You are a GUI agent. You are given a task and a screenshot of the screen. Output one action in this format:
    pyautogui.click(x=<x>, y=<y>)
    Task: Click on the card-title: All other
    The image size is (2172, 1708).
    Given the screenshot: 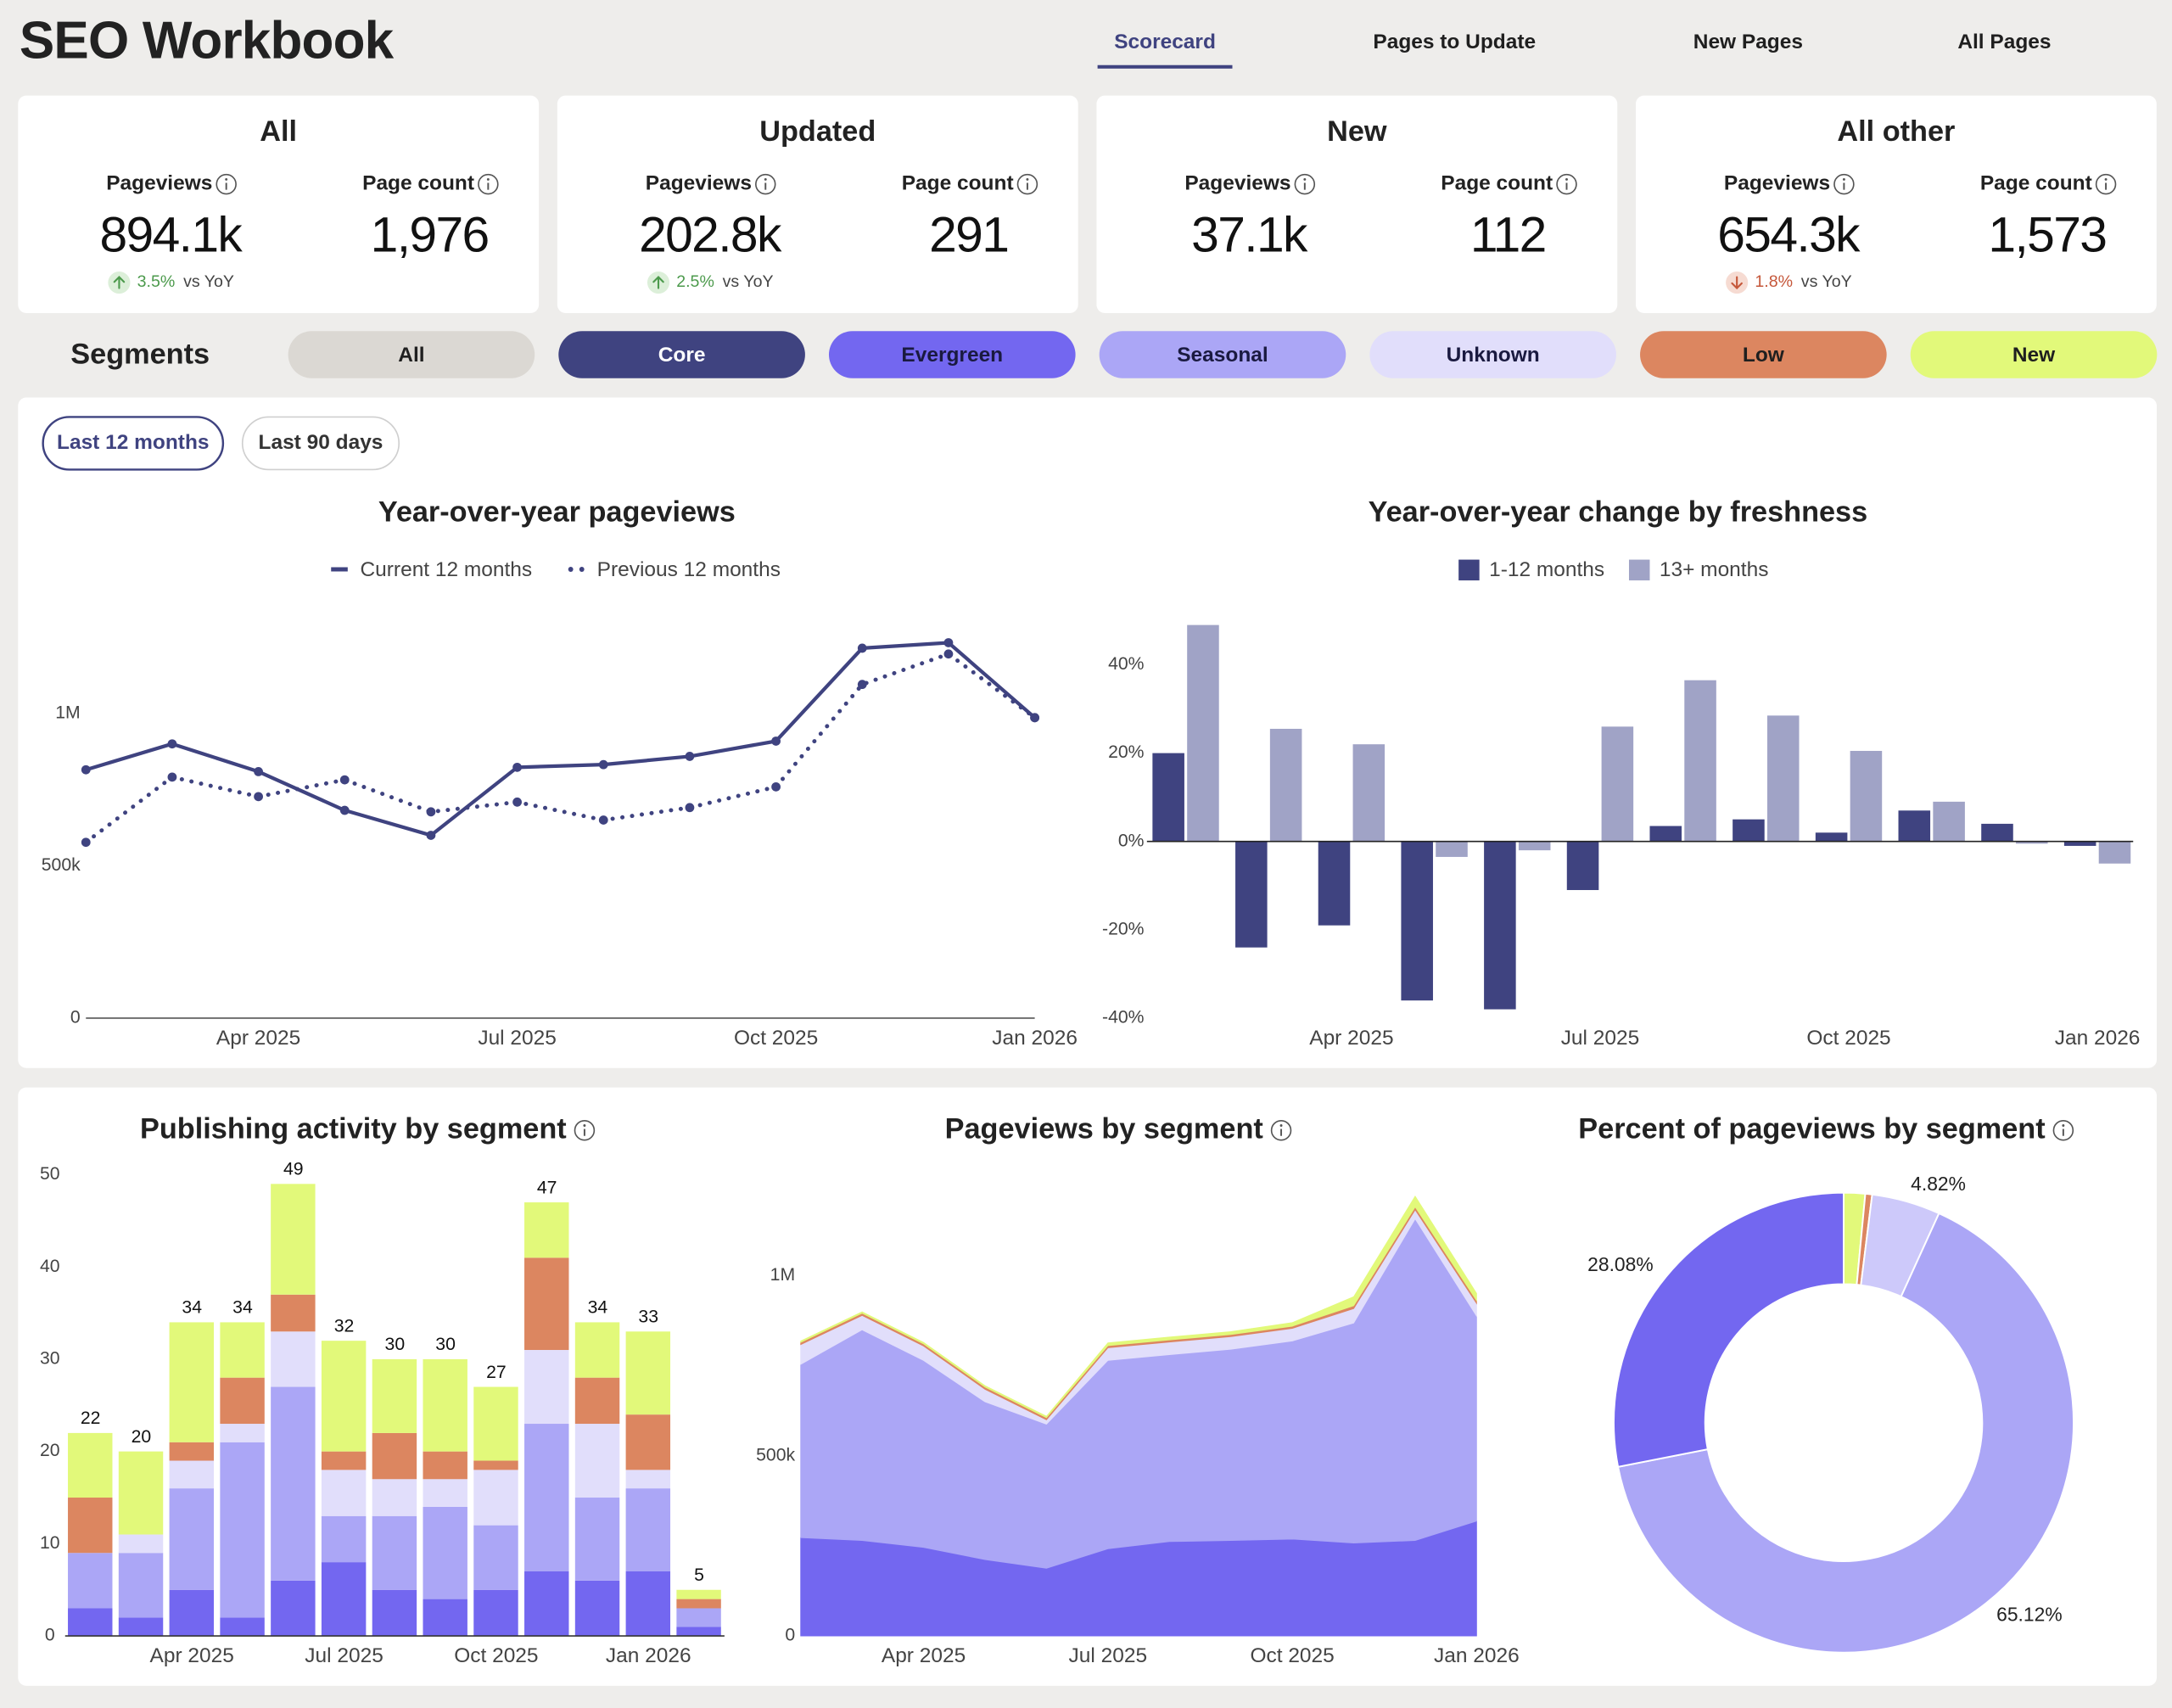 What is the action you would take?
    pyautogui.click(x=1896, y=131)
    